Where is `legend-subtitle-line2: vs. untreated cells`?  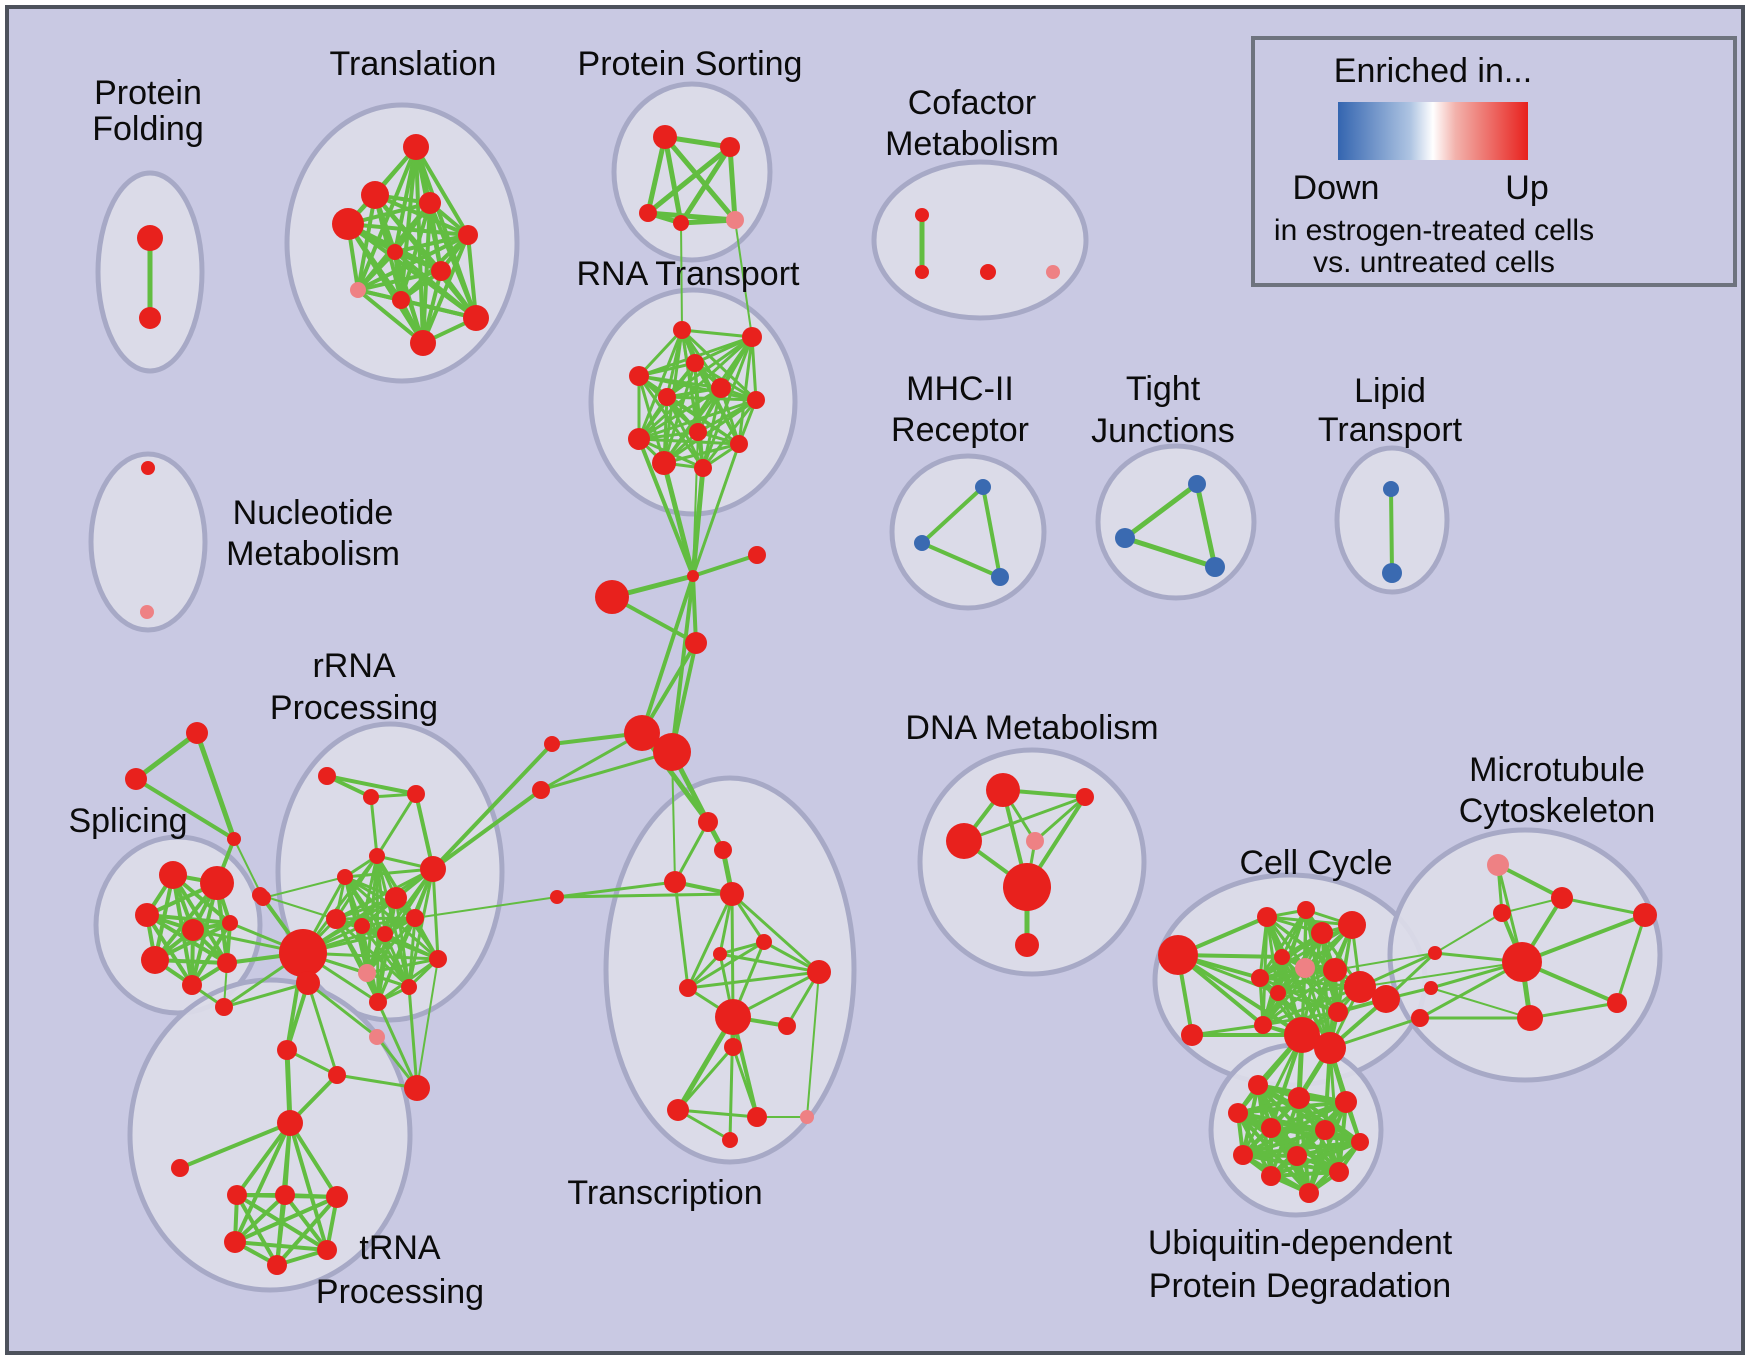 legend-subtitle-line2: vs. untreated cells is located at coordinates (1434, 262).